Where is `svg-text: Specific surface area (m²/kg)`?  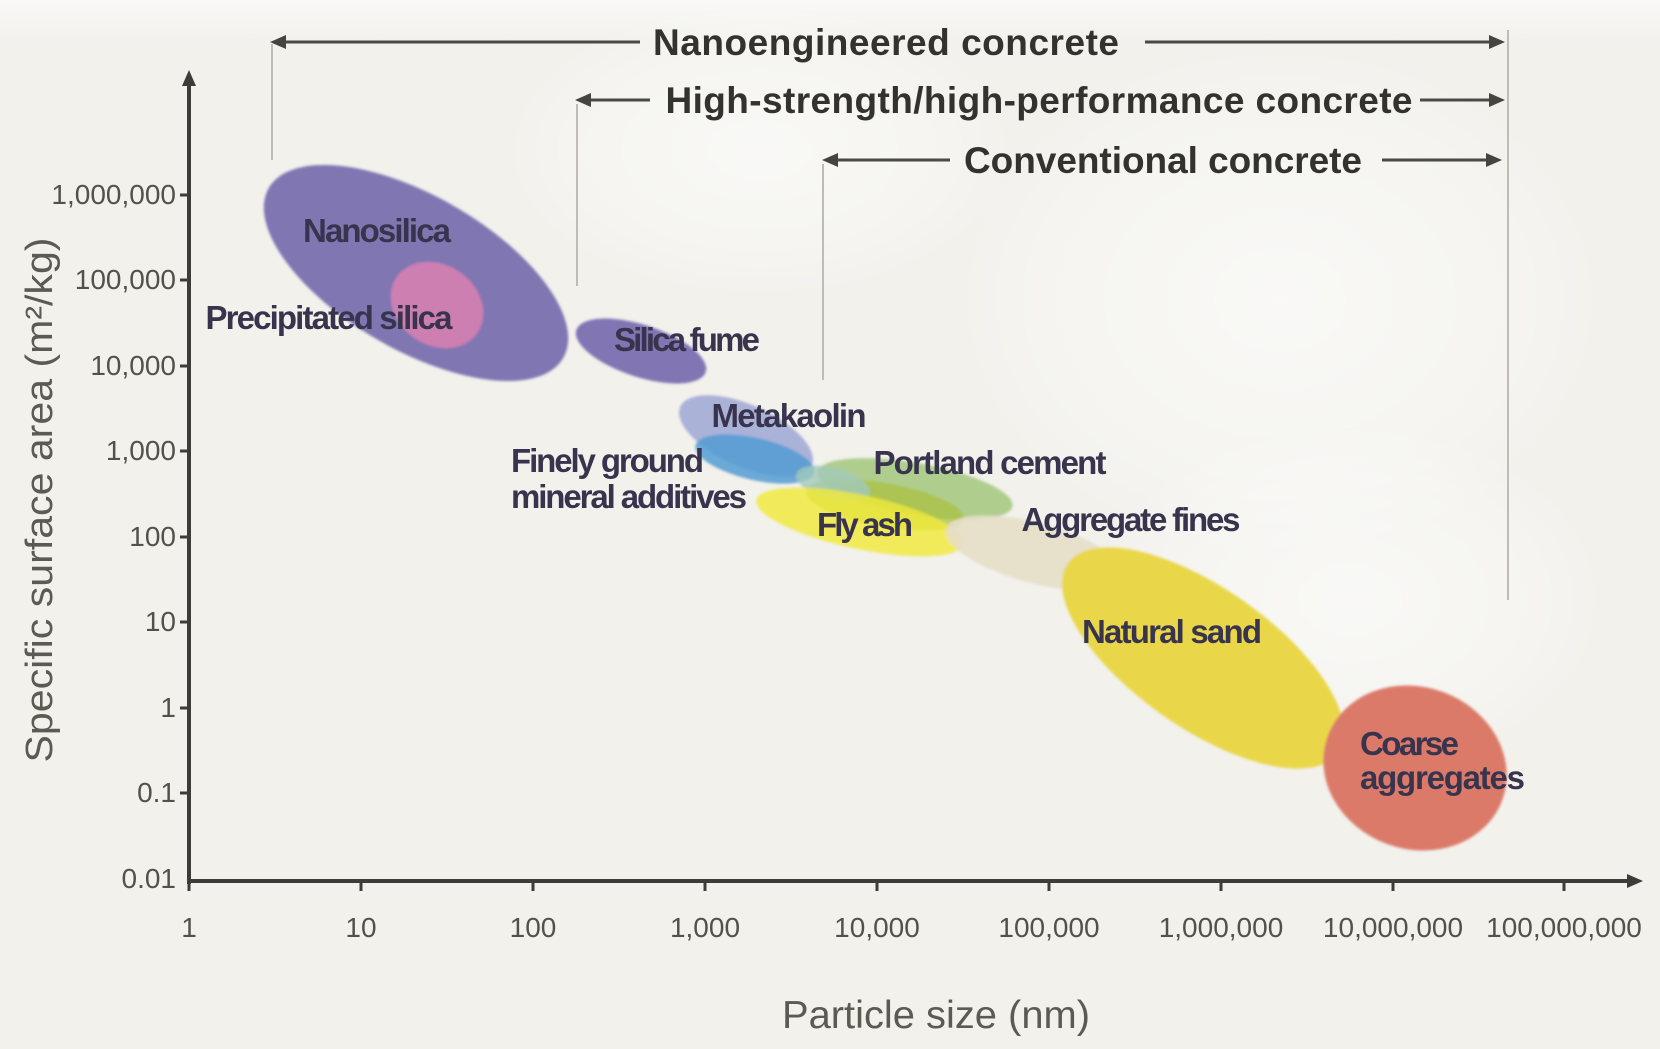 svg-text: Specific surface area (m²/kg) is located at coordinates (40, 500).